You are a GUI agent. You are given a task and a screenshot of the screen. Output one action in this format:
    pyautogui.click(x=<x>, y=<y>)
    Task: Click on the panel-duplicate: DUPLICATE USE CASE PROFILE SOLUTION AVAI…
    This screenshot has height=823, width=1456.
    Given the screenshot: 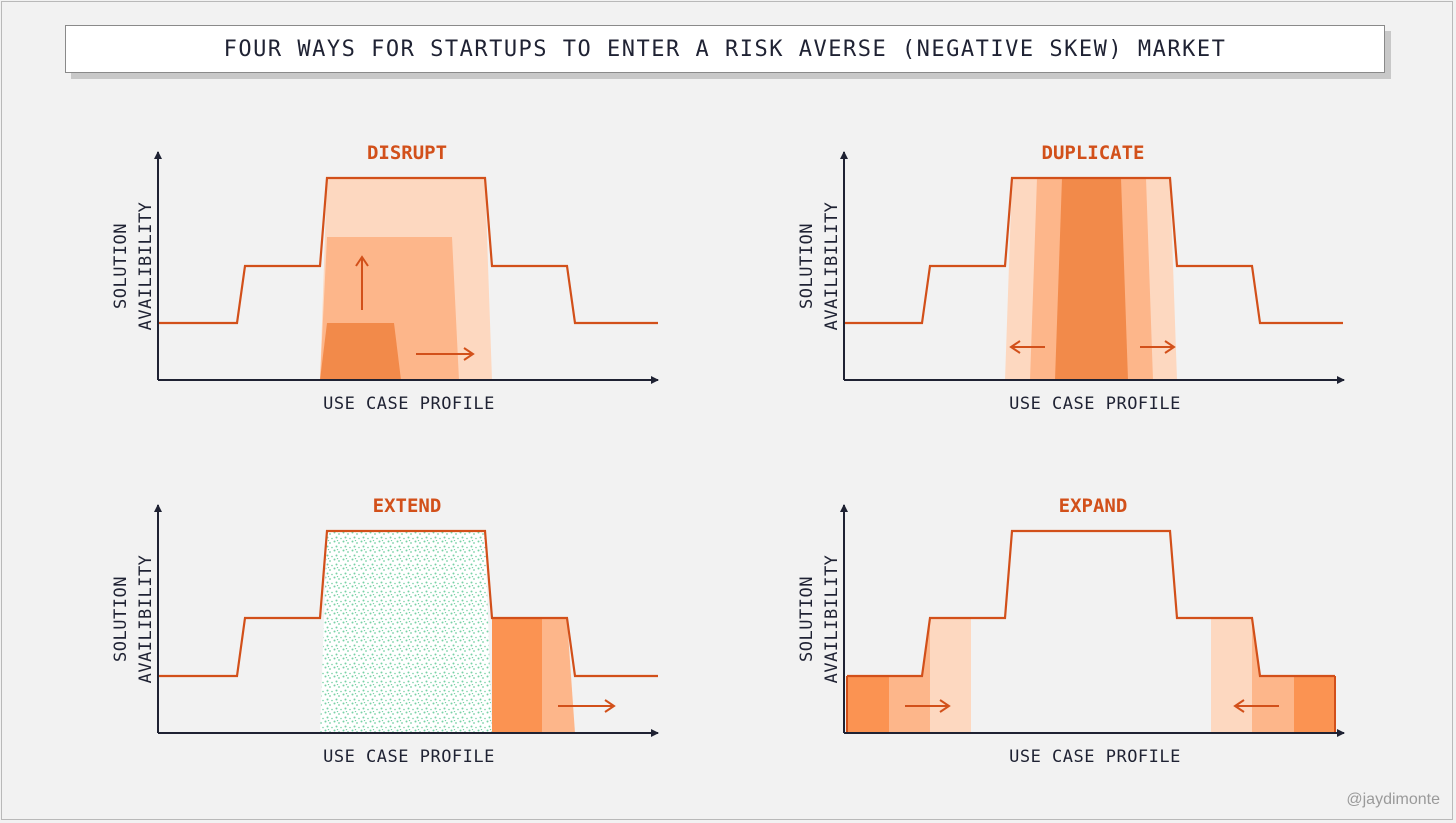 What is the action you would take?
    pyautogui.click(x=1071, y=278)
    